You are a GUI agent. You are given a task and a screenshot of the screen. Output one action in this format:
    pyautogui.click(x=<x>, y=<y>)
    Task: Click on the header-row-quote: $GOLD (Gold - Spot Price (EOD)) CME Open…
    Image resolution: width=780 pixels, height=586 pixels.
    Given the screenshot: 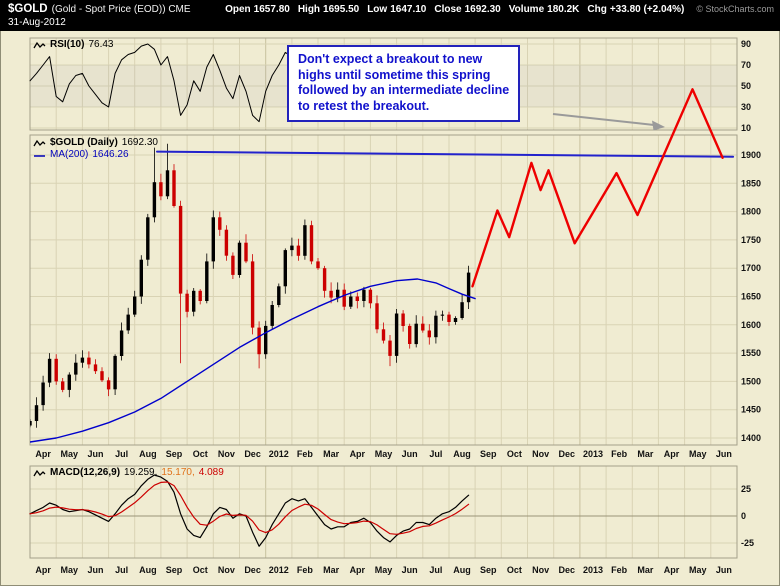 What is the action you would take?
    pyautogui.click(x=390, y=7)
    